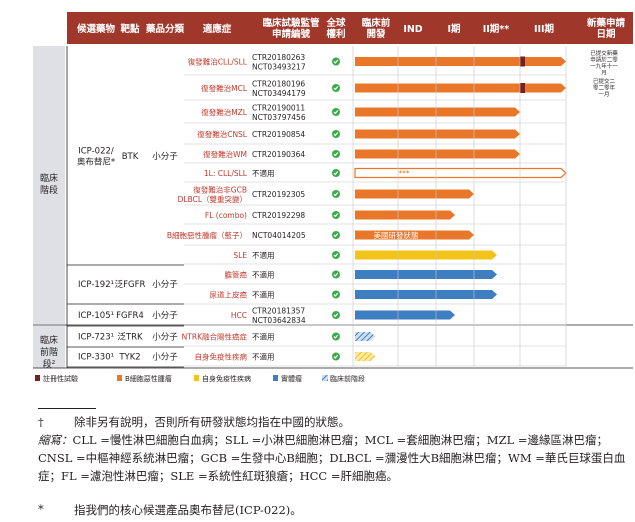 The image size is (635, 522). I want to click on pipeline-row: NTRK融合陽性癌症 不適用, so click(374, 339).